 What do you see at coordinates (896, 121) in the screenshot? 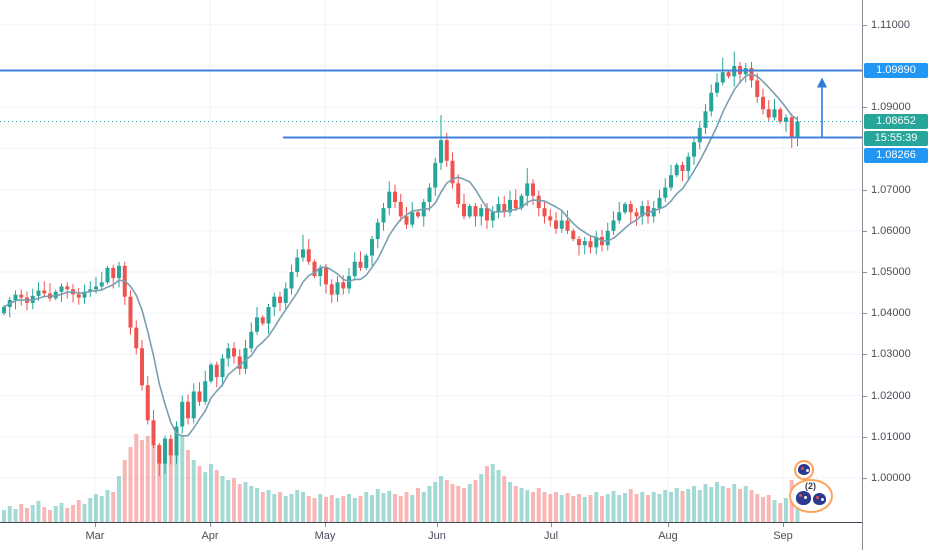
I see `current-price-label: 1.08652` at bounding box center [896, 121].